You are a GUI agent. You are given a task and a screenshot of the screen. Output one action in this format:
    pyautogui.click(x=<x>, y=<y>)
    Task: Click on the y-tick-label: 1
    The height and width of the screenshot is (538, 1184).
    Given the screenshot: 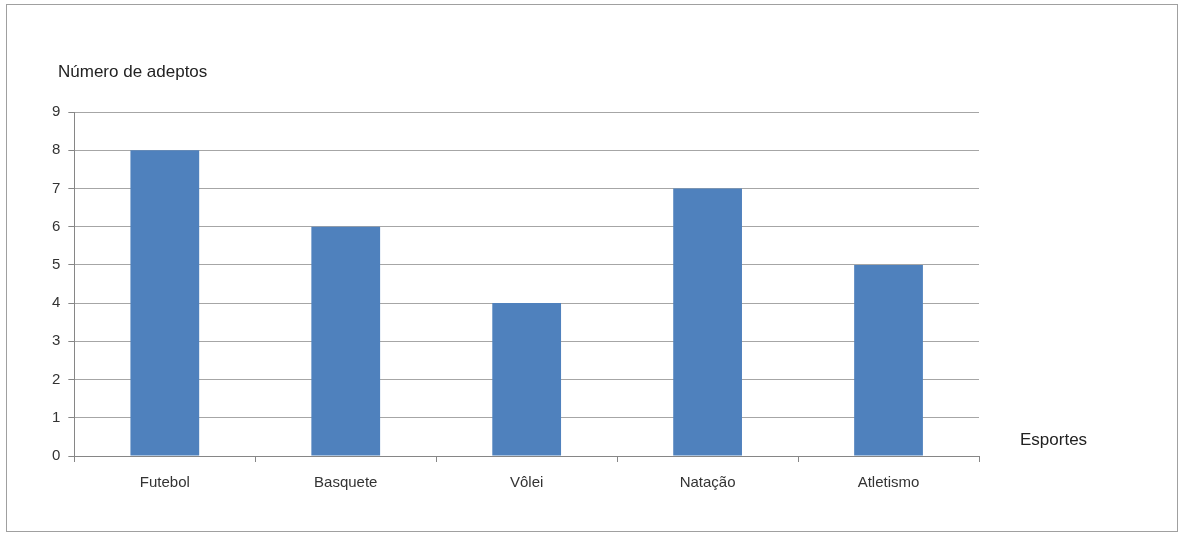 What is the action you would take?
    pyautogui.click(x=56, y=416)
    